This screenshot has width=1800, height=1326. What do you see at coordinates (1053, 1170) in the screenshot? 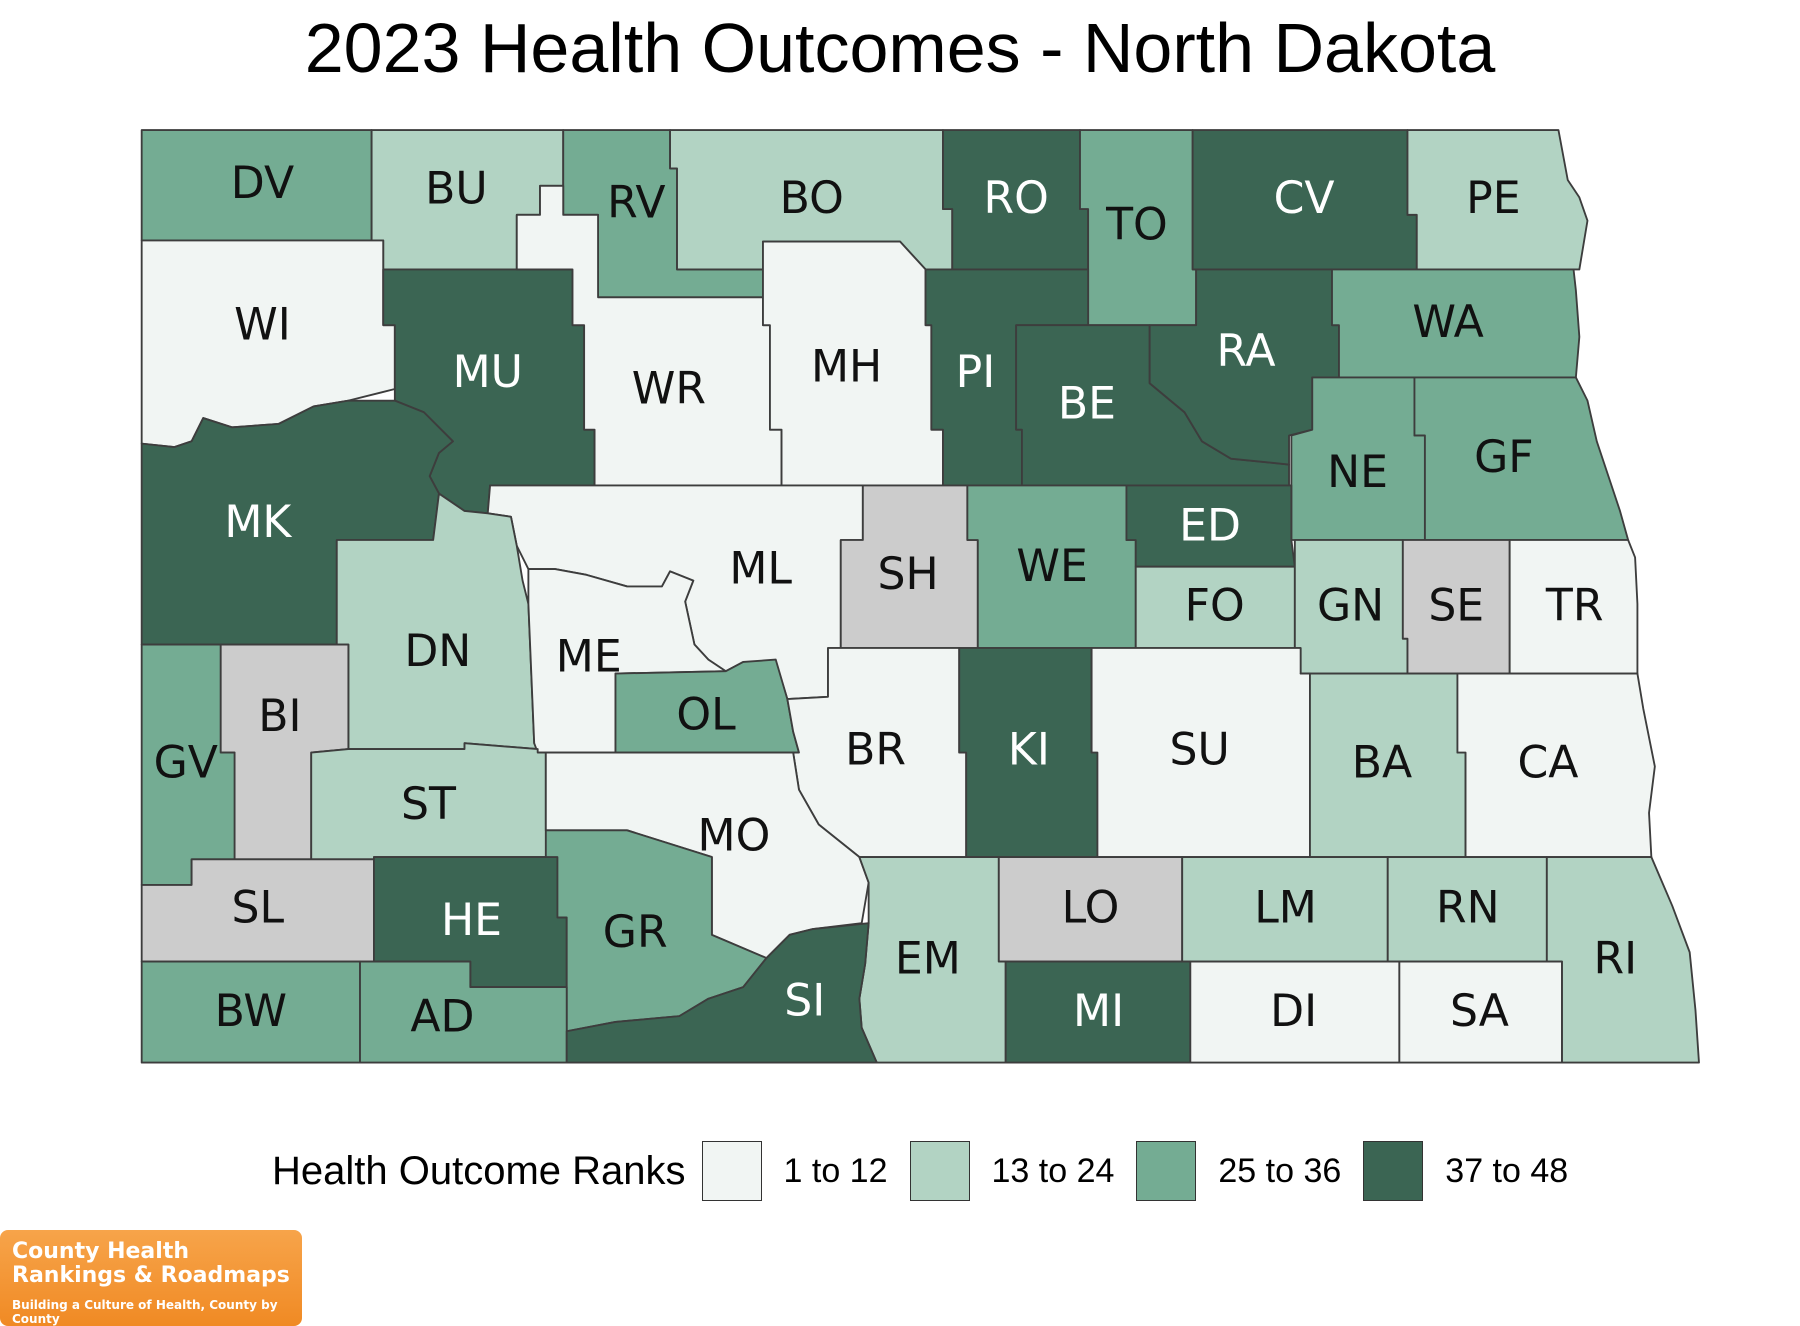
I see `legend-label-2: 13 to 24` at bounding box center [1053, 1170].